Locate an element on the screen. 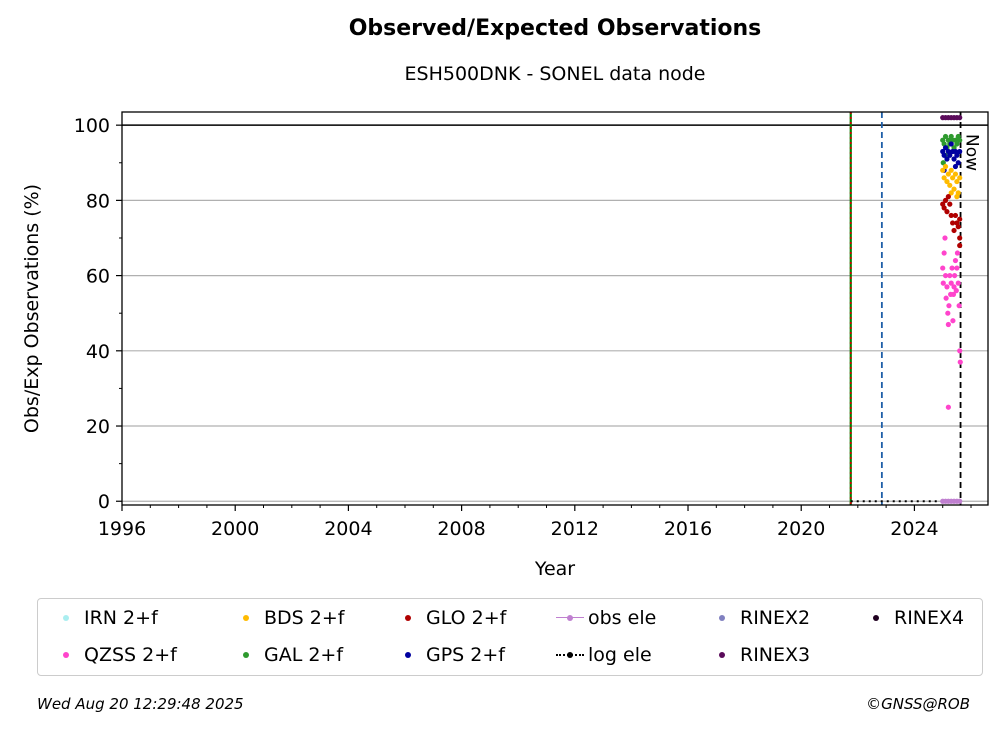  y-tick-label: 100 is located at coordinates (92, 126).